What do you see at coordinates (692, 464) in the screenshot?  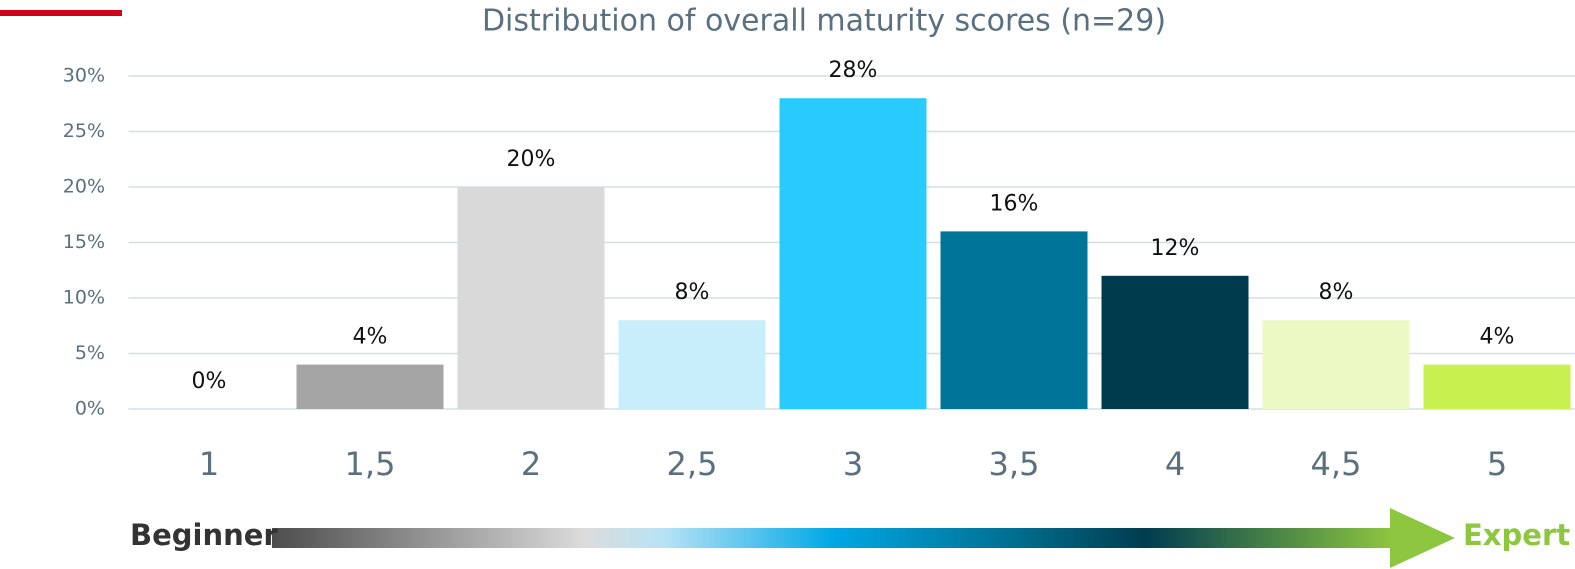 I see `x-tick-label: 2,5` at bounding box center [692, 464].